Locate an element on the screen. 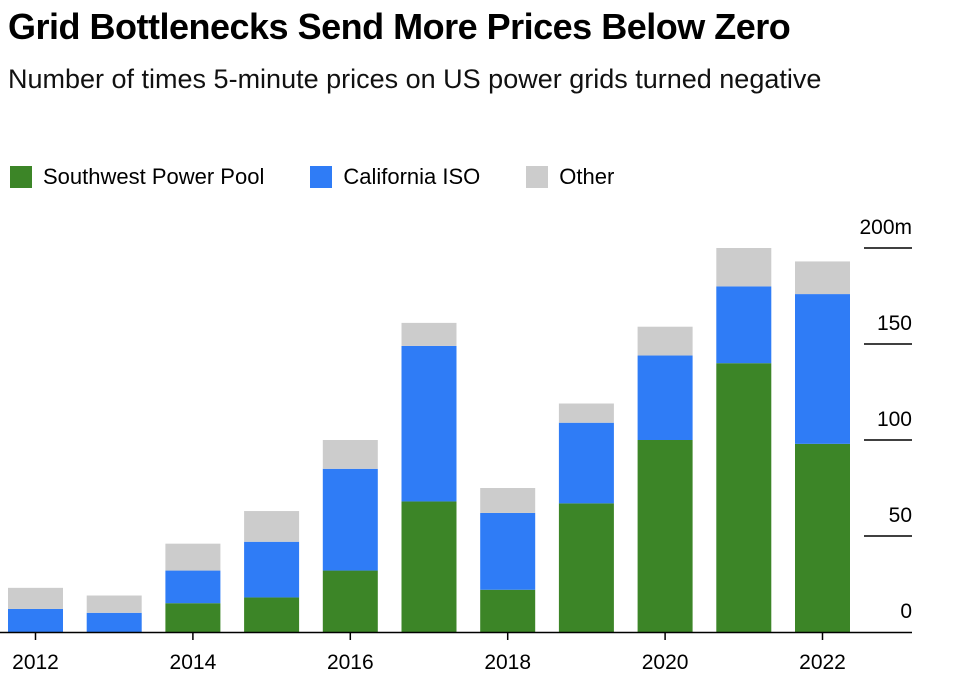 This screenshot has height=684, width=954. x-tick-label-2012: 2012 is located at coordinates (35, 662).